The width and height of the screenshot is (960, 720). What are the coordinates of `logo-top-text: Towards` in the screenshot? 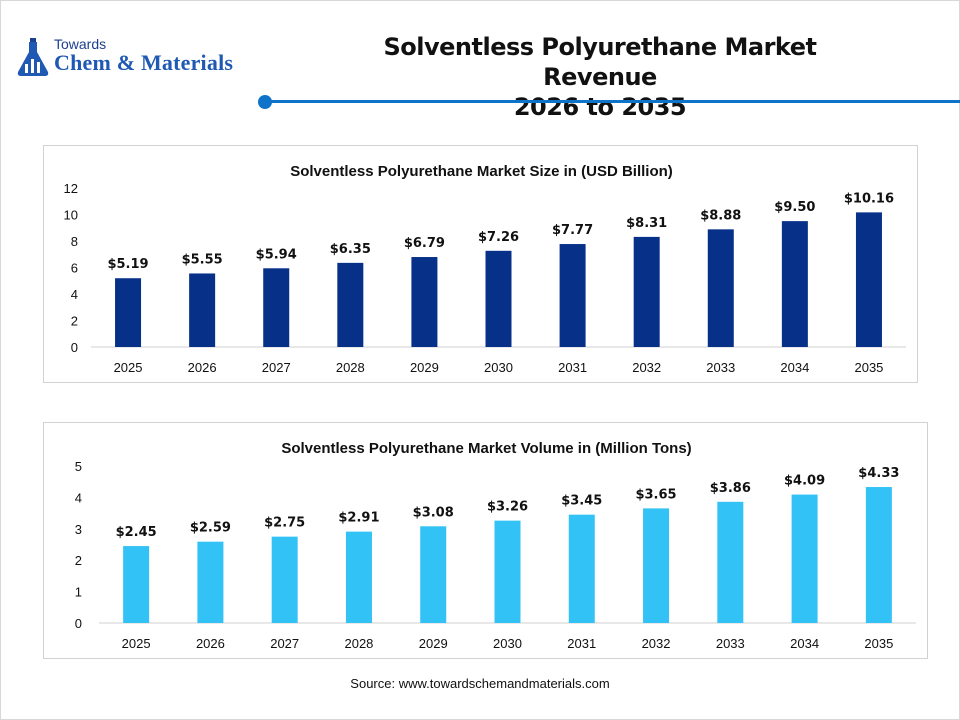 It's located at (80, 44).